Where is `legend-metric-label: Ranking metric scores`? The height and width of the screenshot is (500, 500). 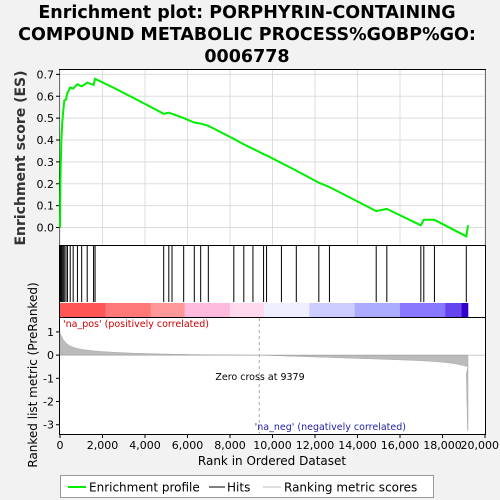
legend-metric-label: Ranking metric scores is located at coordinates (350, 488).